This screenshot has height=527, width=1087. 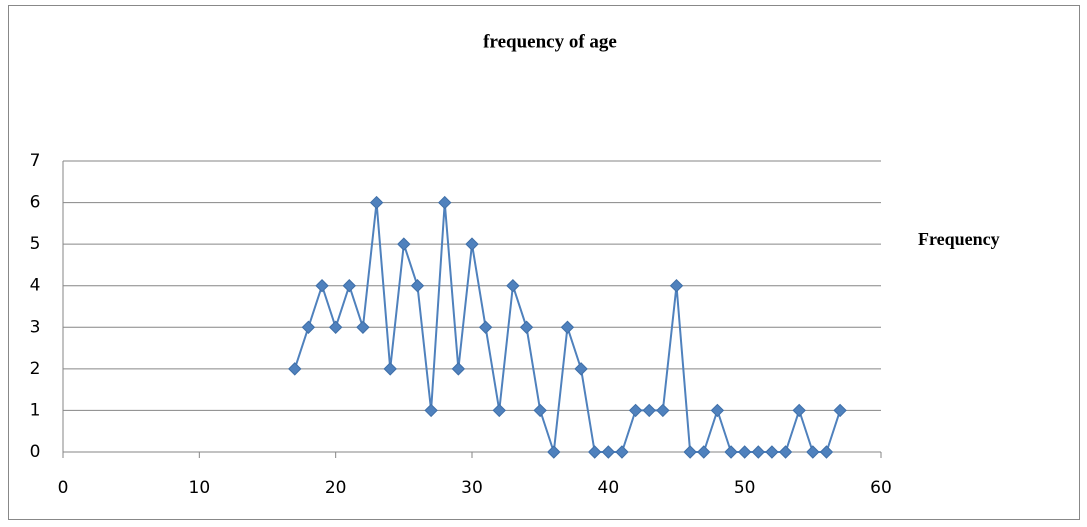 I want to click on y-tick-label: 4, so click(x=35, y=286).